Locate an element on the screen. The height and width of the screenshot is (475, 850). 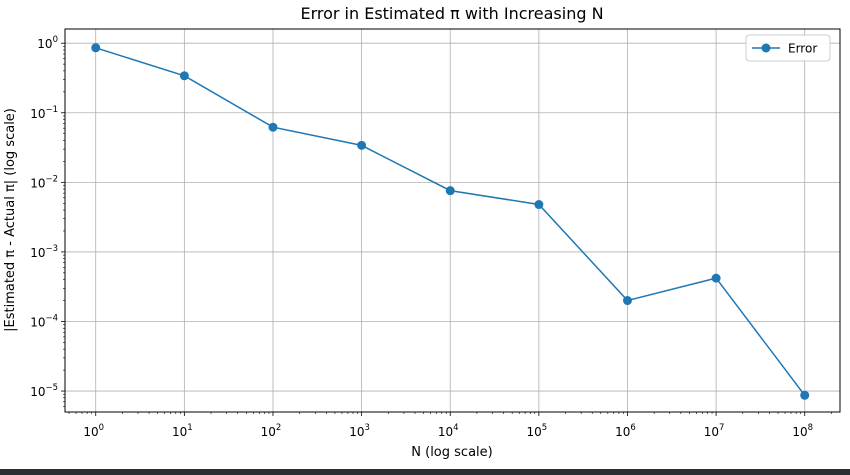
x-tick-label: 10⁴ is located at coordinates (448, 431).